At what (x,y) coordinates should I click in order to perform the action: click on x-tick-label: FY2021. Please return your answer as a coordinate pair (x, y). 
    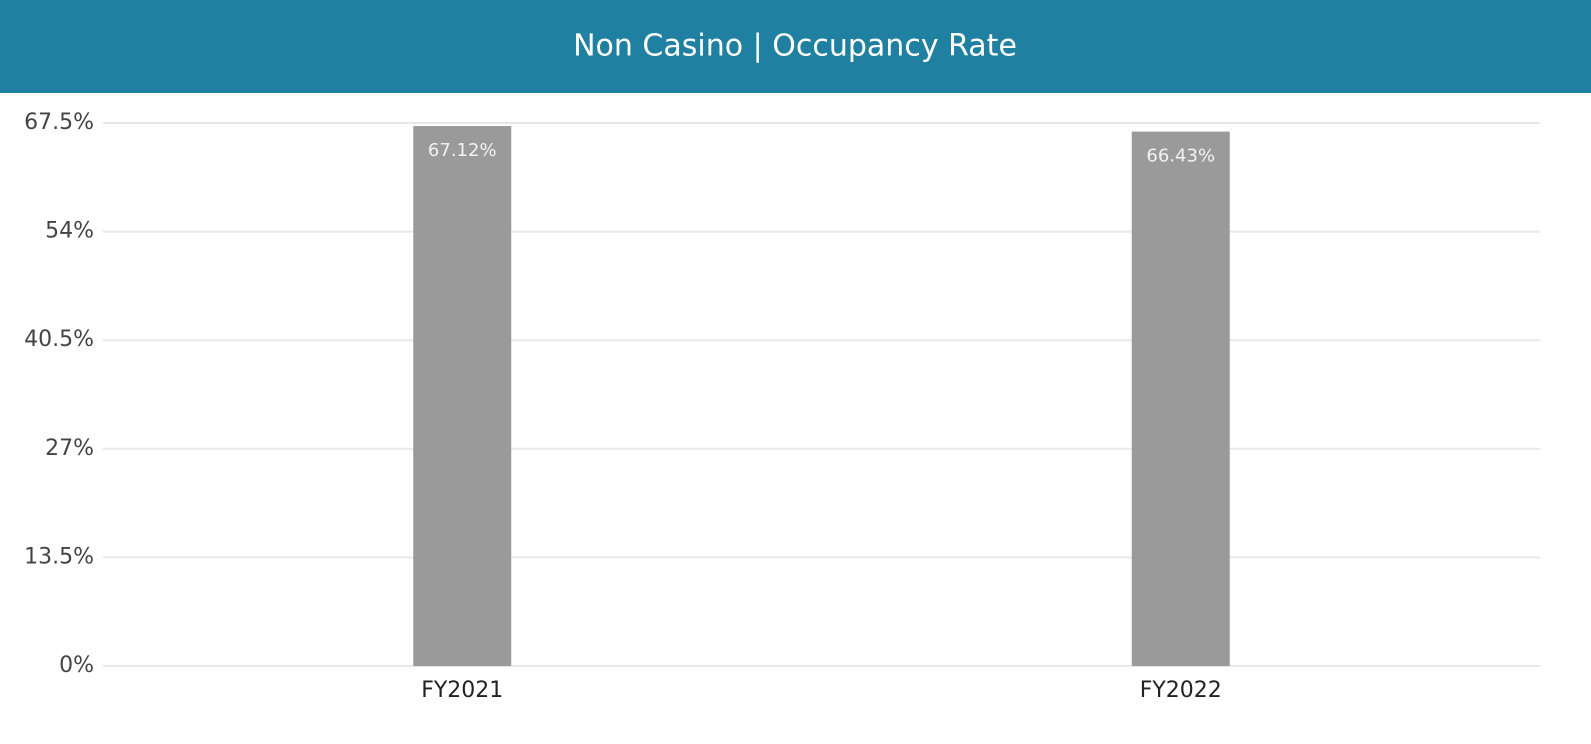
    Looking at the image, I should click on (462, 690).